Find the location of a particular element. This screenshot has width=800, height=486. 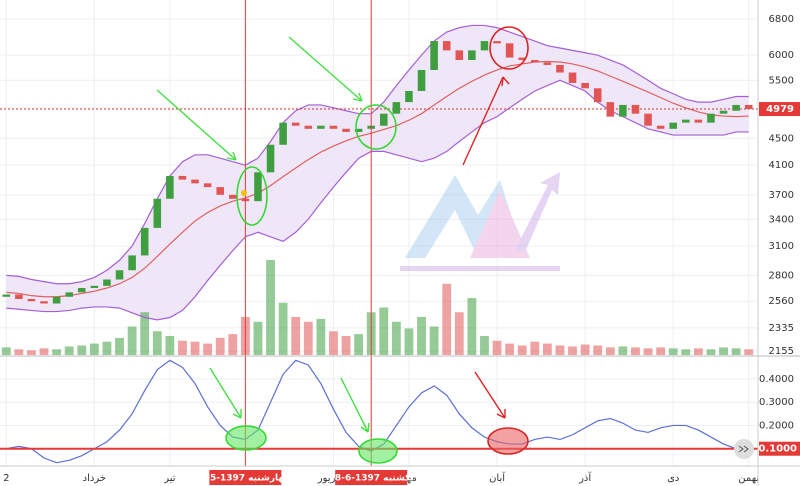

price-label: 4979 is located at coordinates (780, 109).